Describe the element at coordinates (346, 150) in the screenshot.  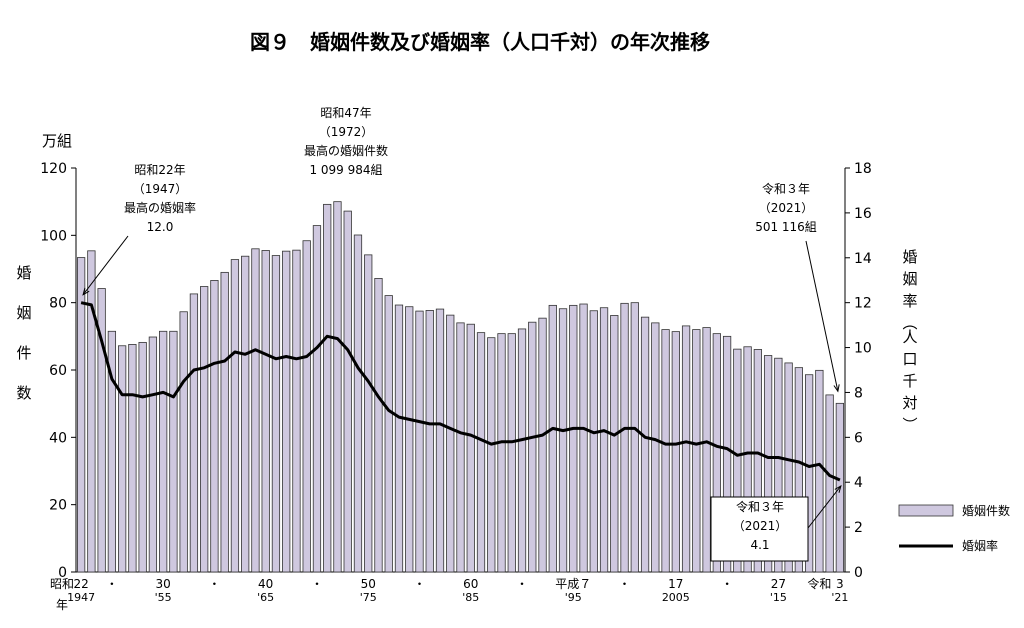
I see `annotation-text: 最高の婚姻件数` at that location.